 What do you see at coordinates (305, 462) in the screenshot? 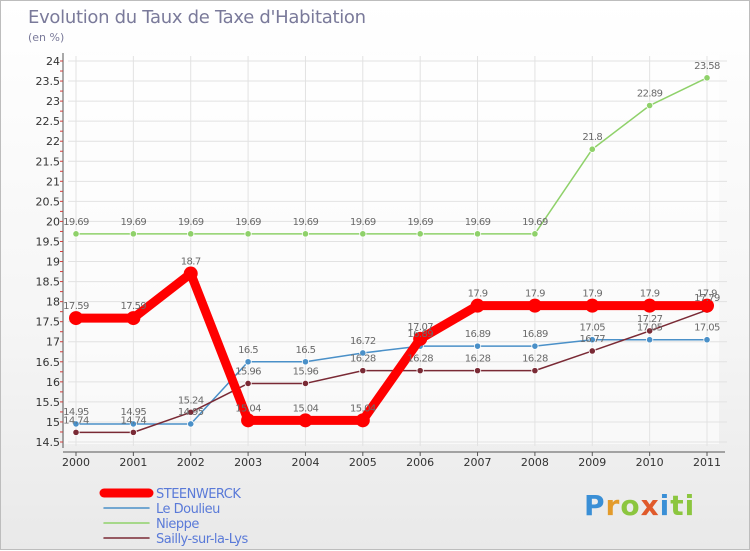
I see `x-tick-label: 2004` at bounding box center [305, 462].